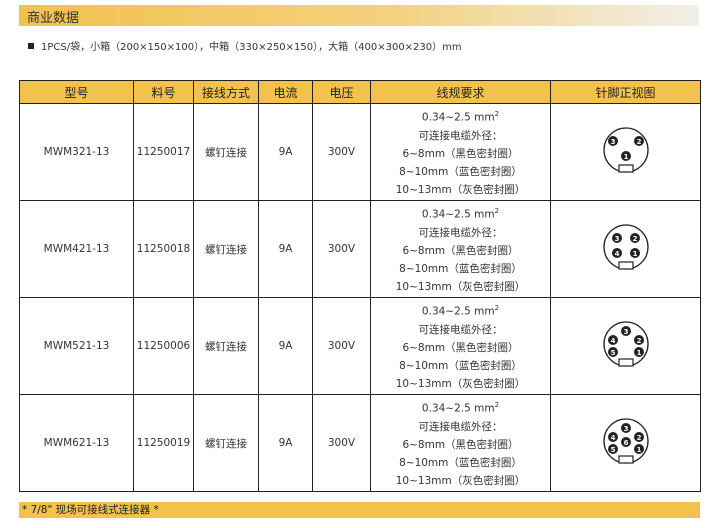 This screenshot has height=528, width=723. What do you see at coordinates (625, 343) in the screenshot?
I see `connector-pinout-icon: 1 234 5` at bounding box center [625, 343].